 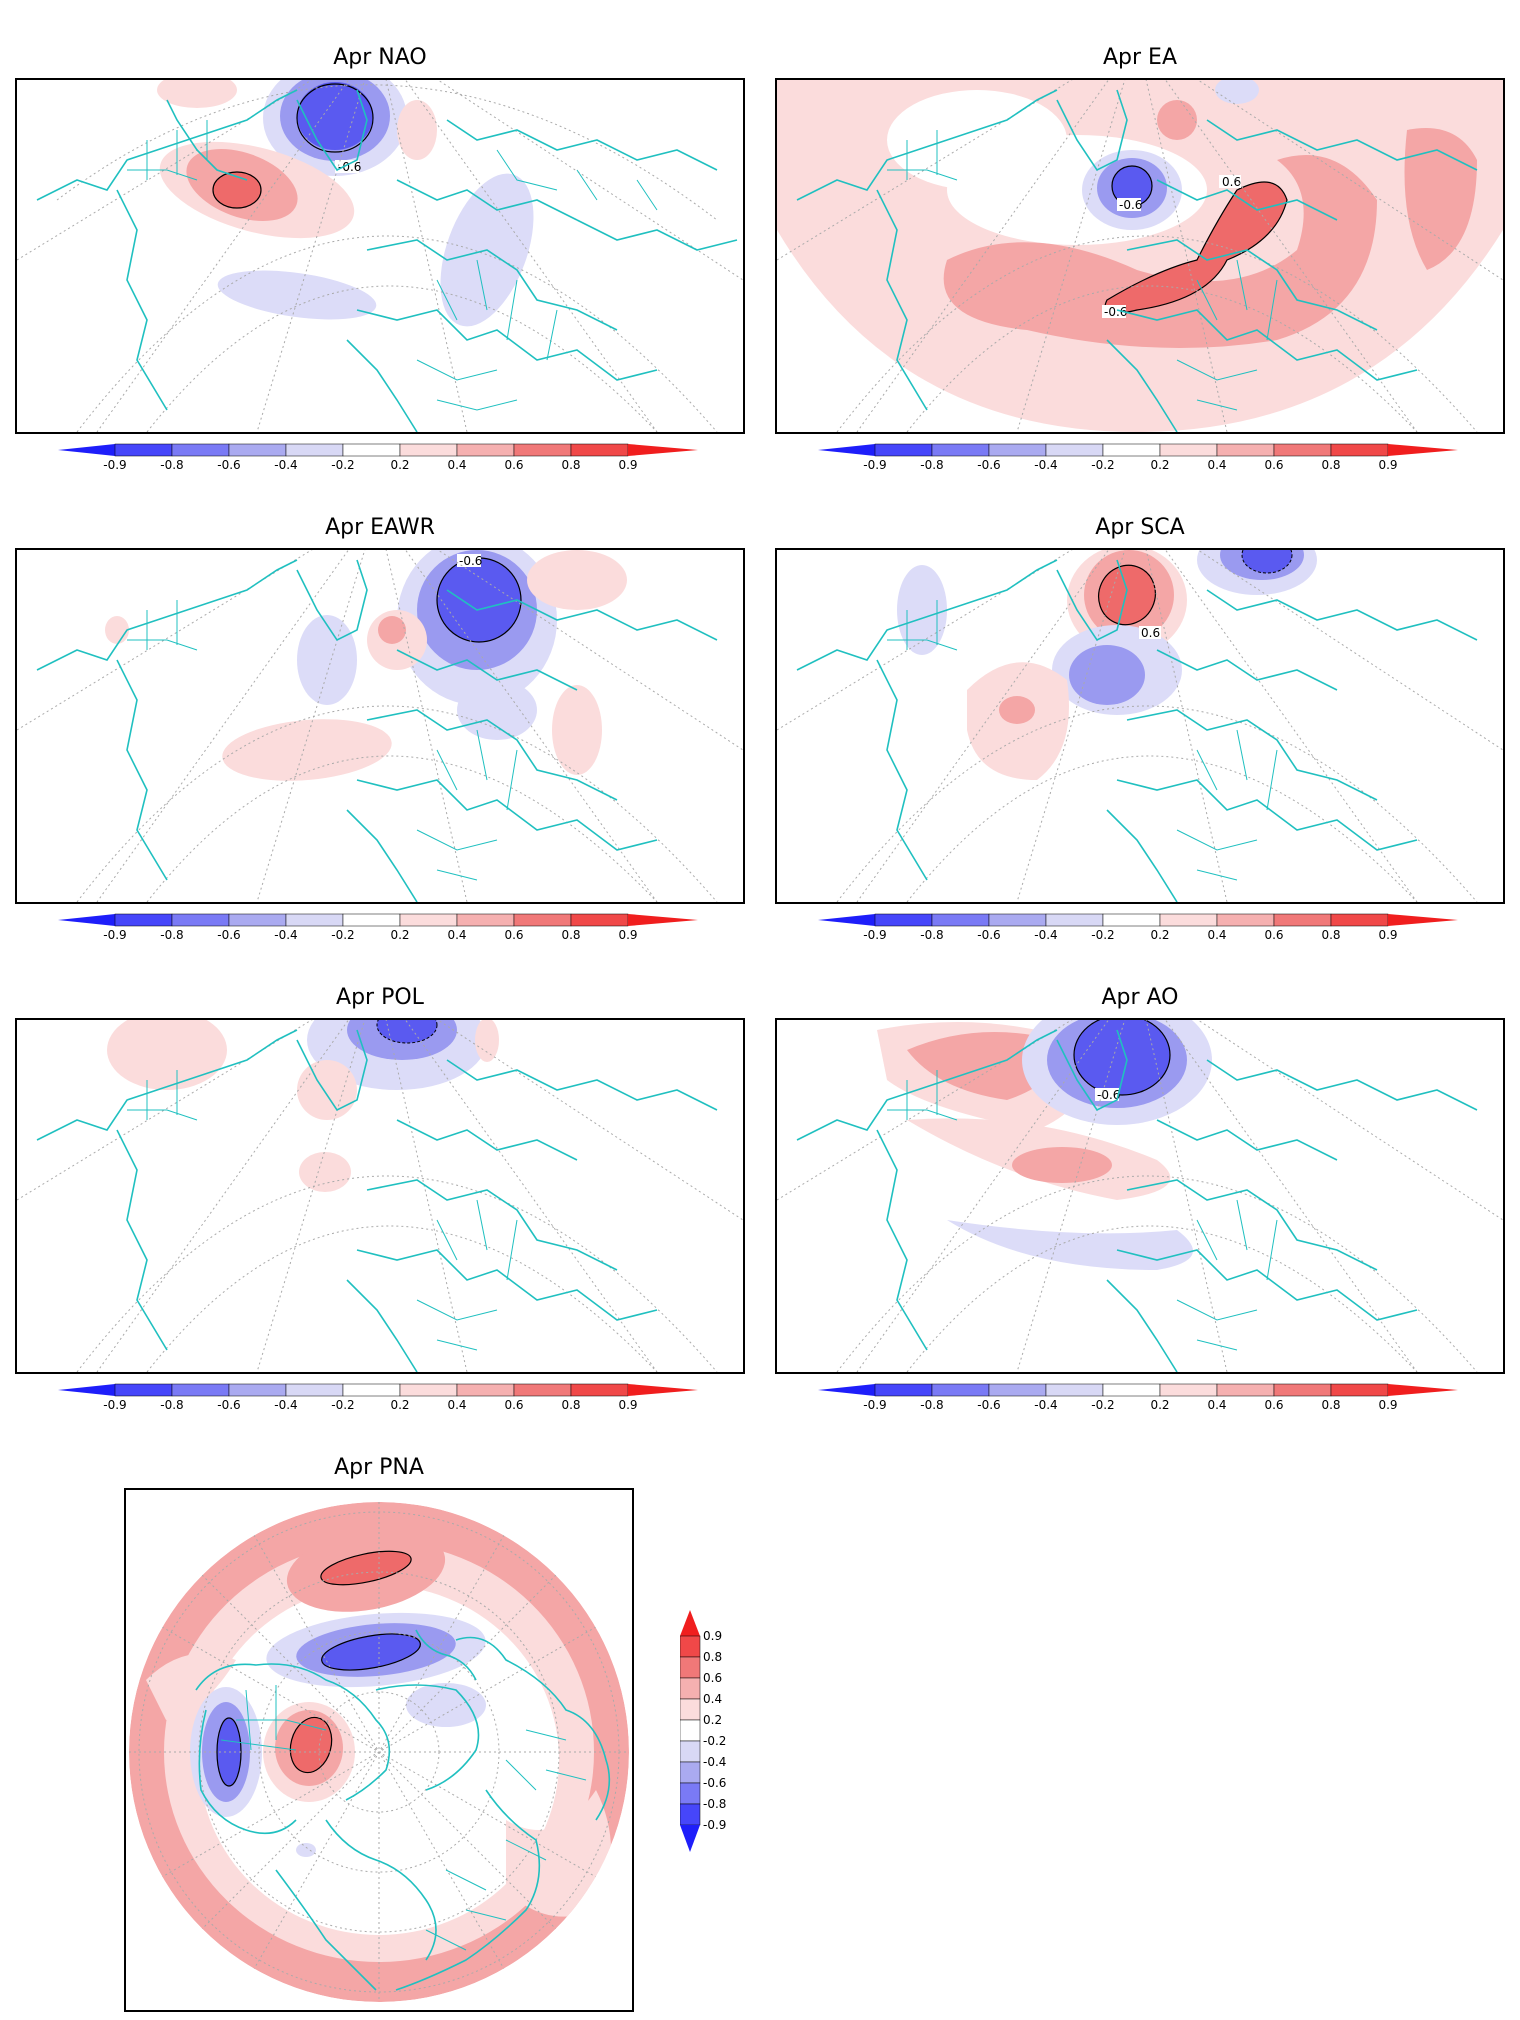 What do you see at coordinates (1140, 997) in the screenshot?
I see `panel-title: Apr AO` at bounding box center [1140, 997].